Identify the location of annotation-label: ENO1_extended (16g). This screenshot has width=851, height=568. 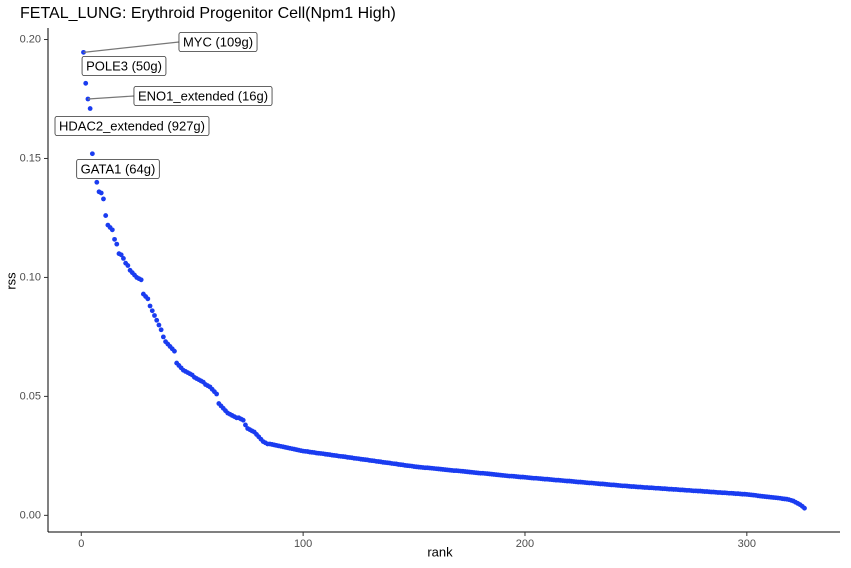
(203, 95).